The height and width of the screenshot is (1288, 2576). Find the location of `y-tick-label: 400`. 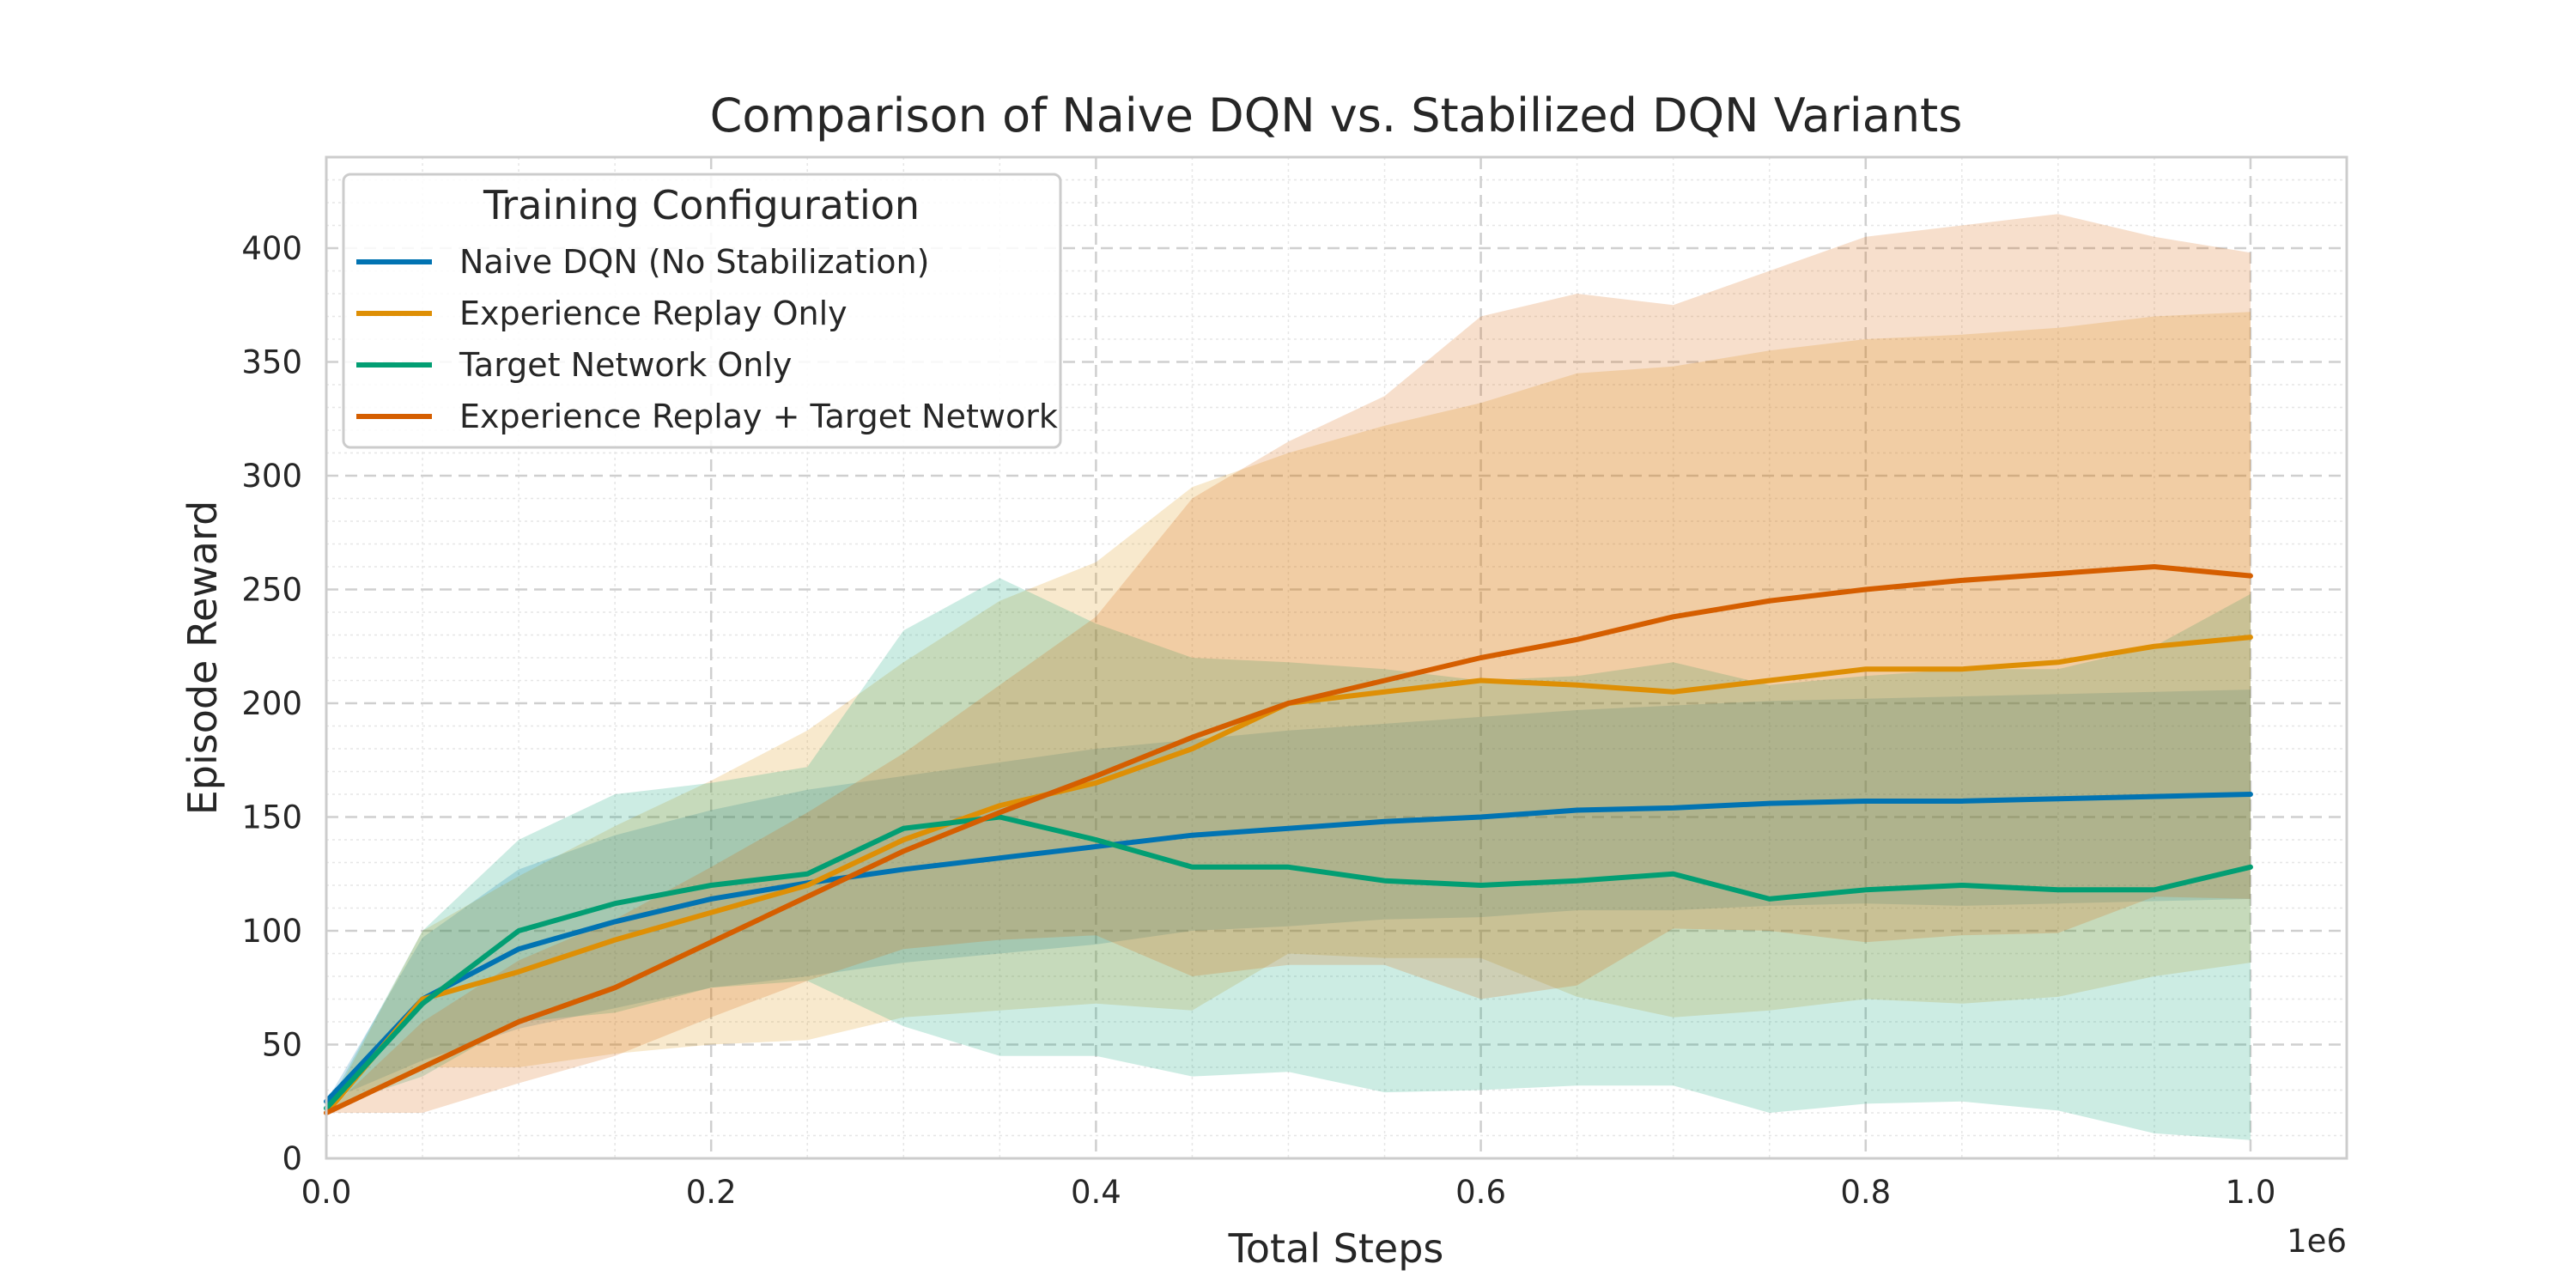

y-tick-label: 400 is located at coordinates (271, 249).